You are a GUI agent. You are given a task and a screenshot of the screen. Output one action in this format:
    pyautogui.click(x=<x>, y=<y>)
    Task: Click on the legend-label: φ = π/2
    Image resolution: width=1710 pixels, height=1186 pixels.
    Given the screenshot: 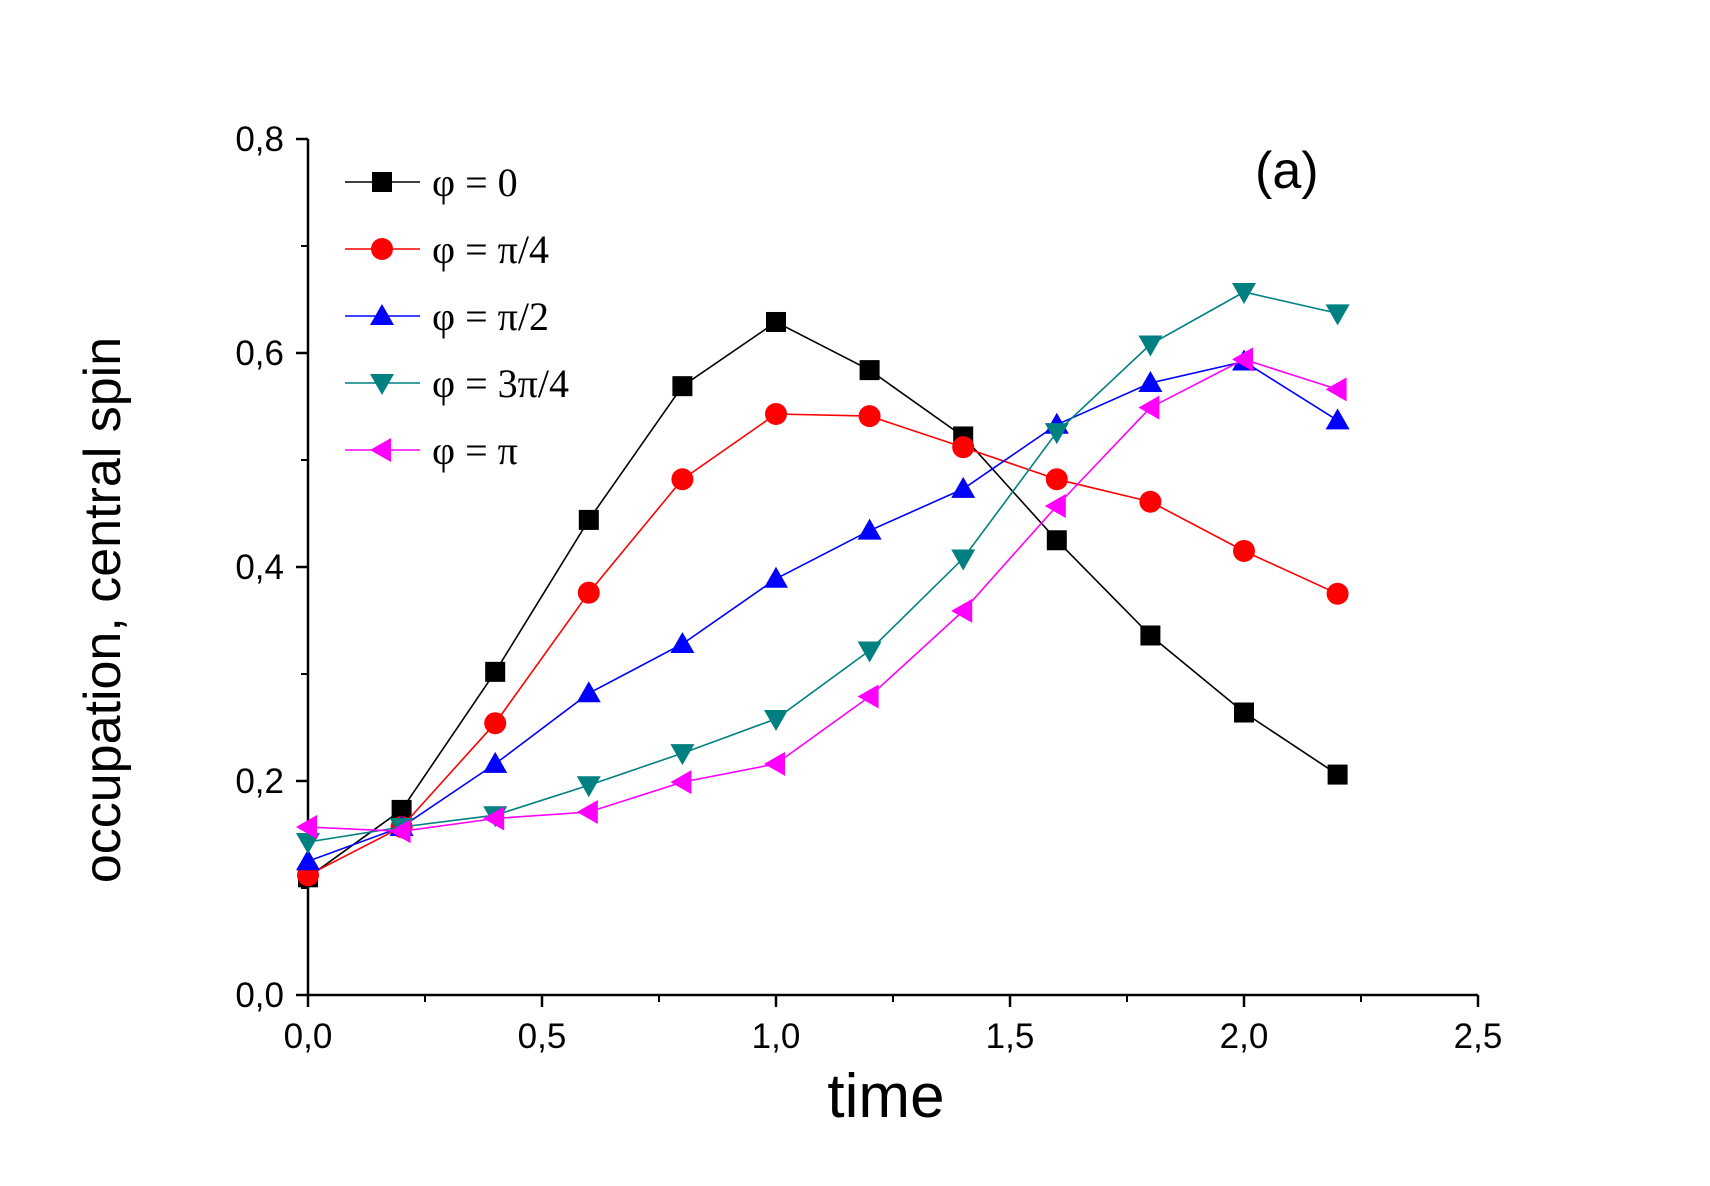 What is the action you would take?
    pyautogui.click(x=490, y=316)
    